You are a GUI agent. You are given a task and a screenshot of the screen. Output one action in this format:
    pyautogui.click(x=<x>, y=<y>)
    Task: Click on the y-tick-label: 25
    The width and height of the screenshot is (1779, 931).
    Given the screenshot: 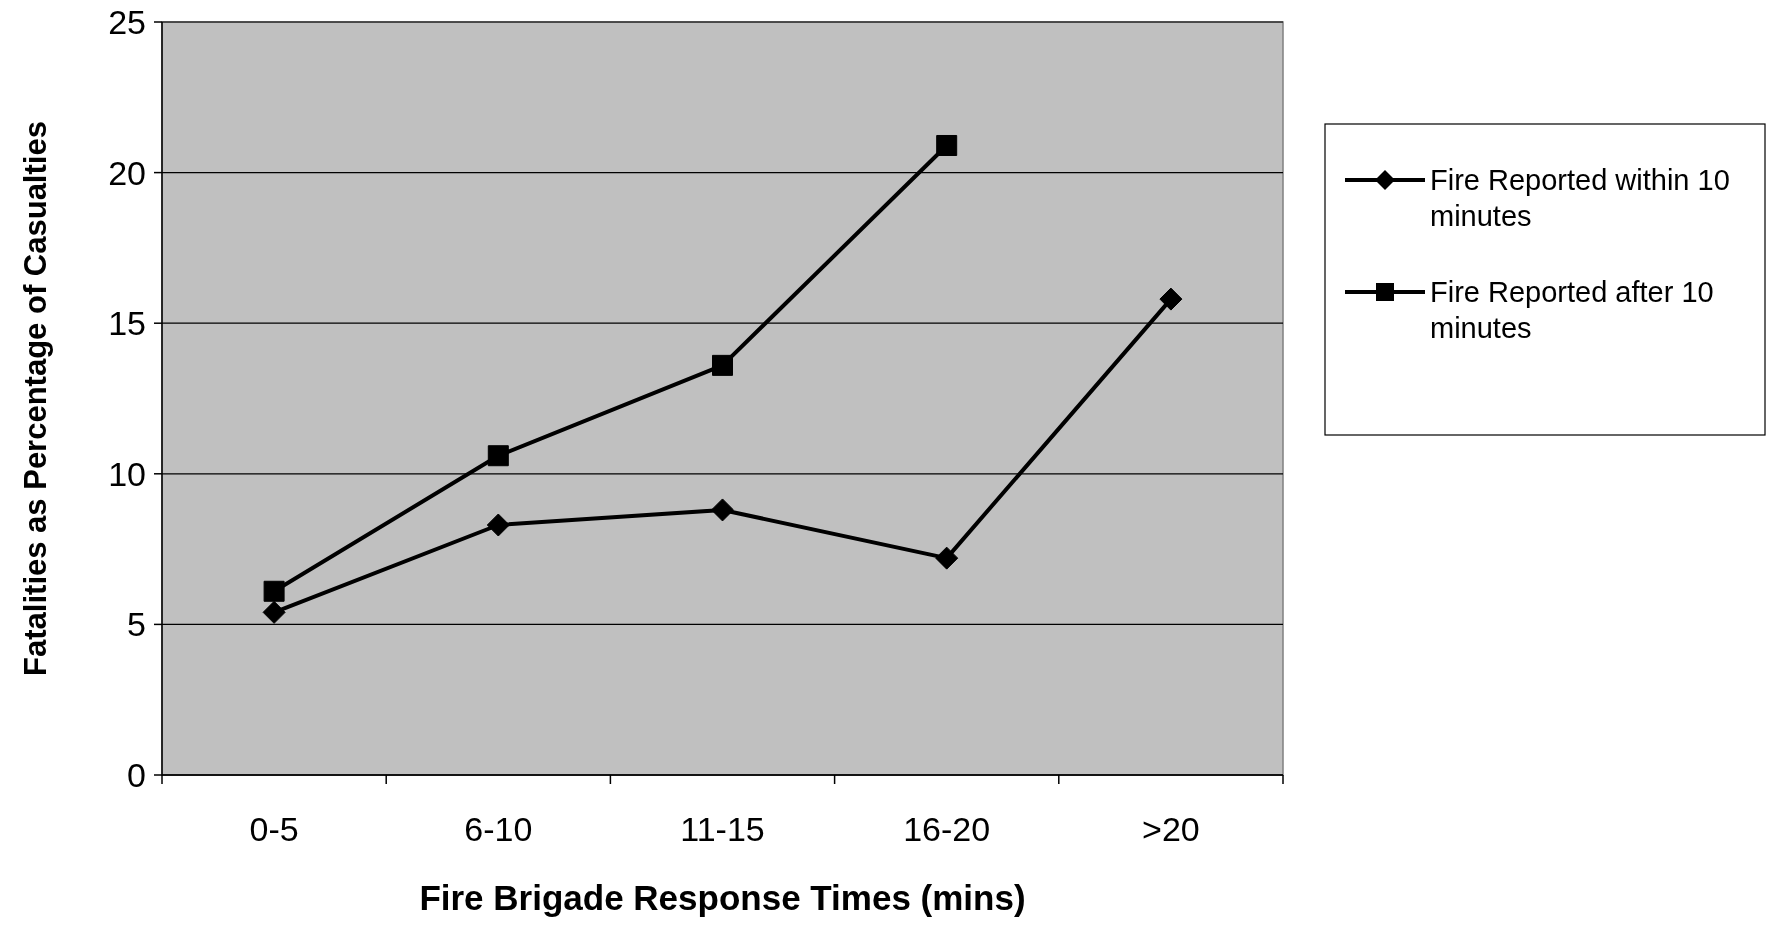 What is the action you would take?
    pyautogui.click(x=127, y=21)
    